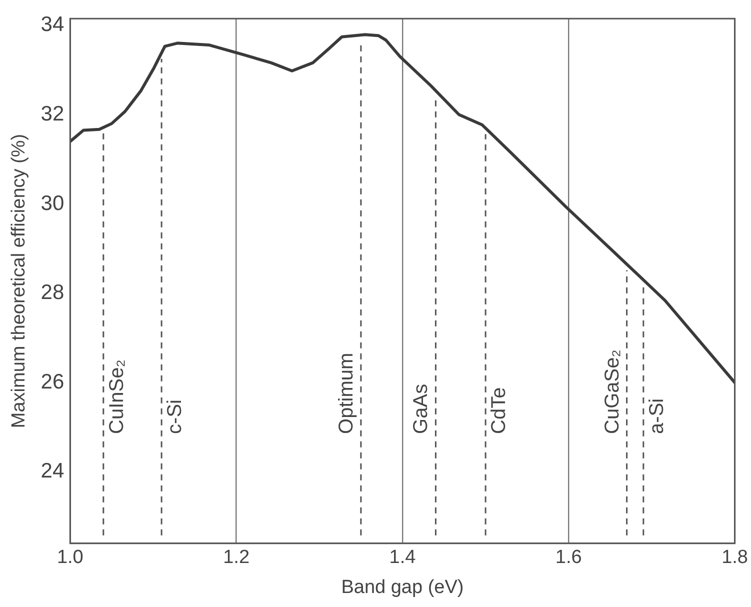 This screenshot has width=751, height=607. What do you see at coordinates (612, 391) in the screenshot?
I see `ref-line-label: CuGaSe₂` at bounding box center [612, 391].